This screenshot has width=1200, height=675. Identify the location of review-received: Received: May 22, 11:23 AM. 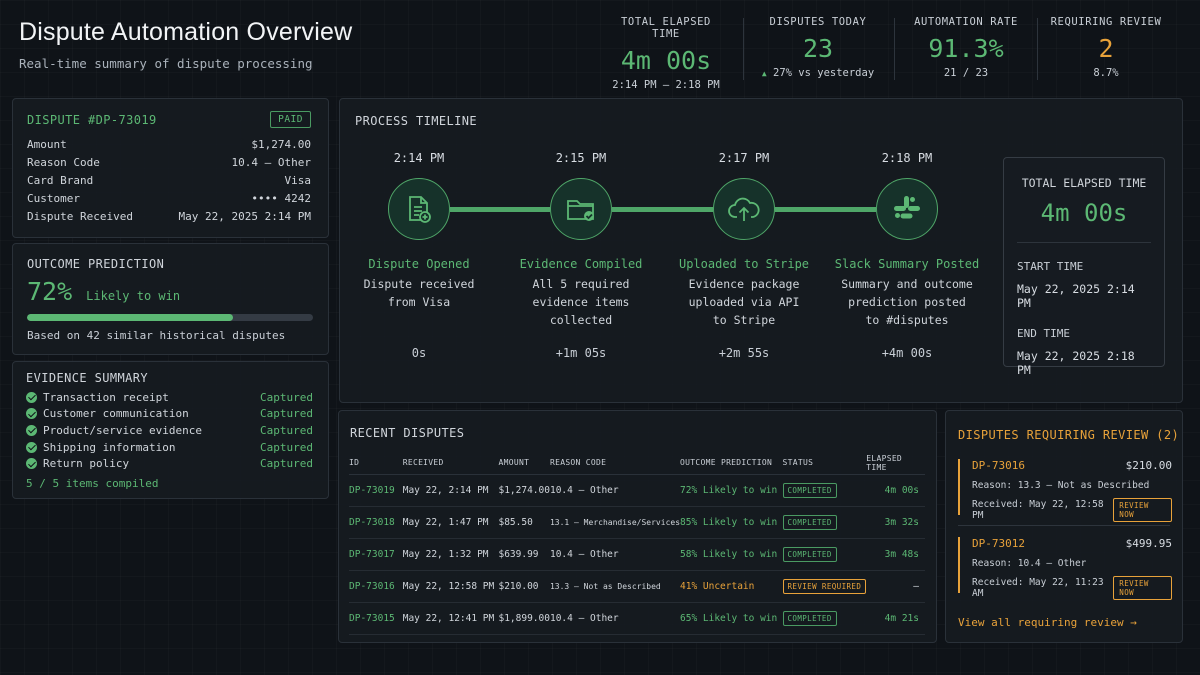
(1038, 588).